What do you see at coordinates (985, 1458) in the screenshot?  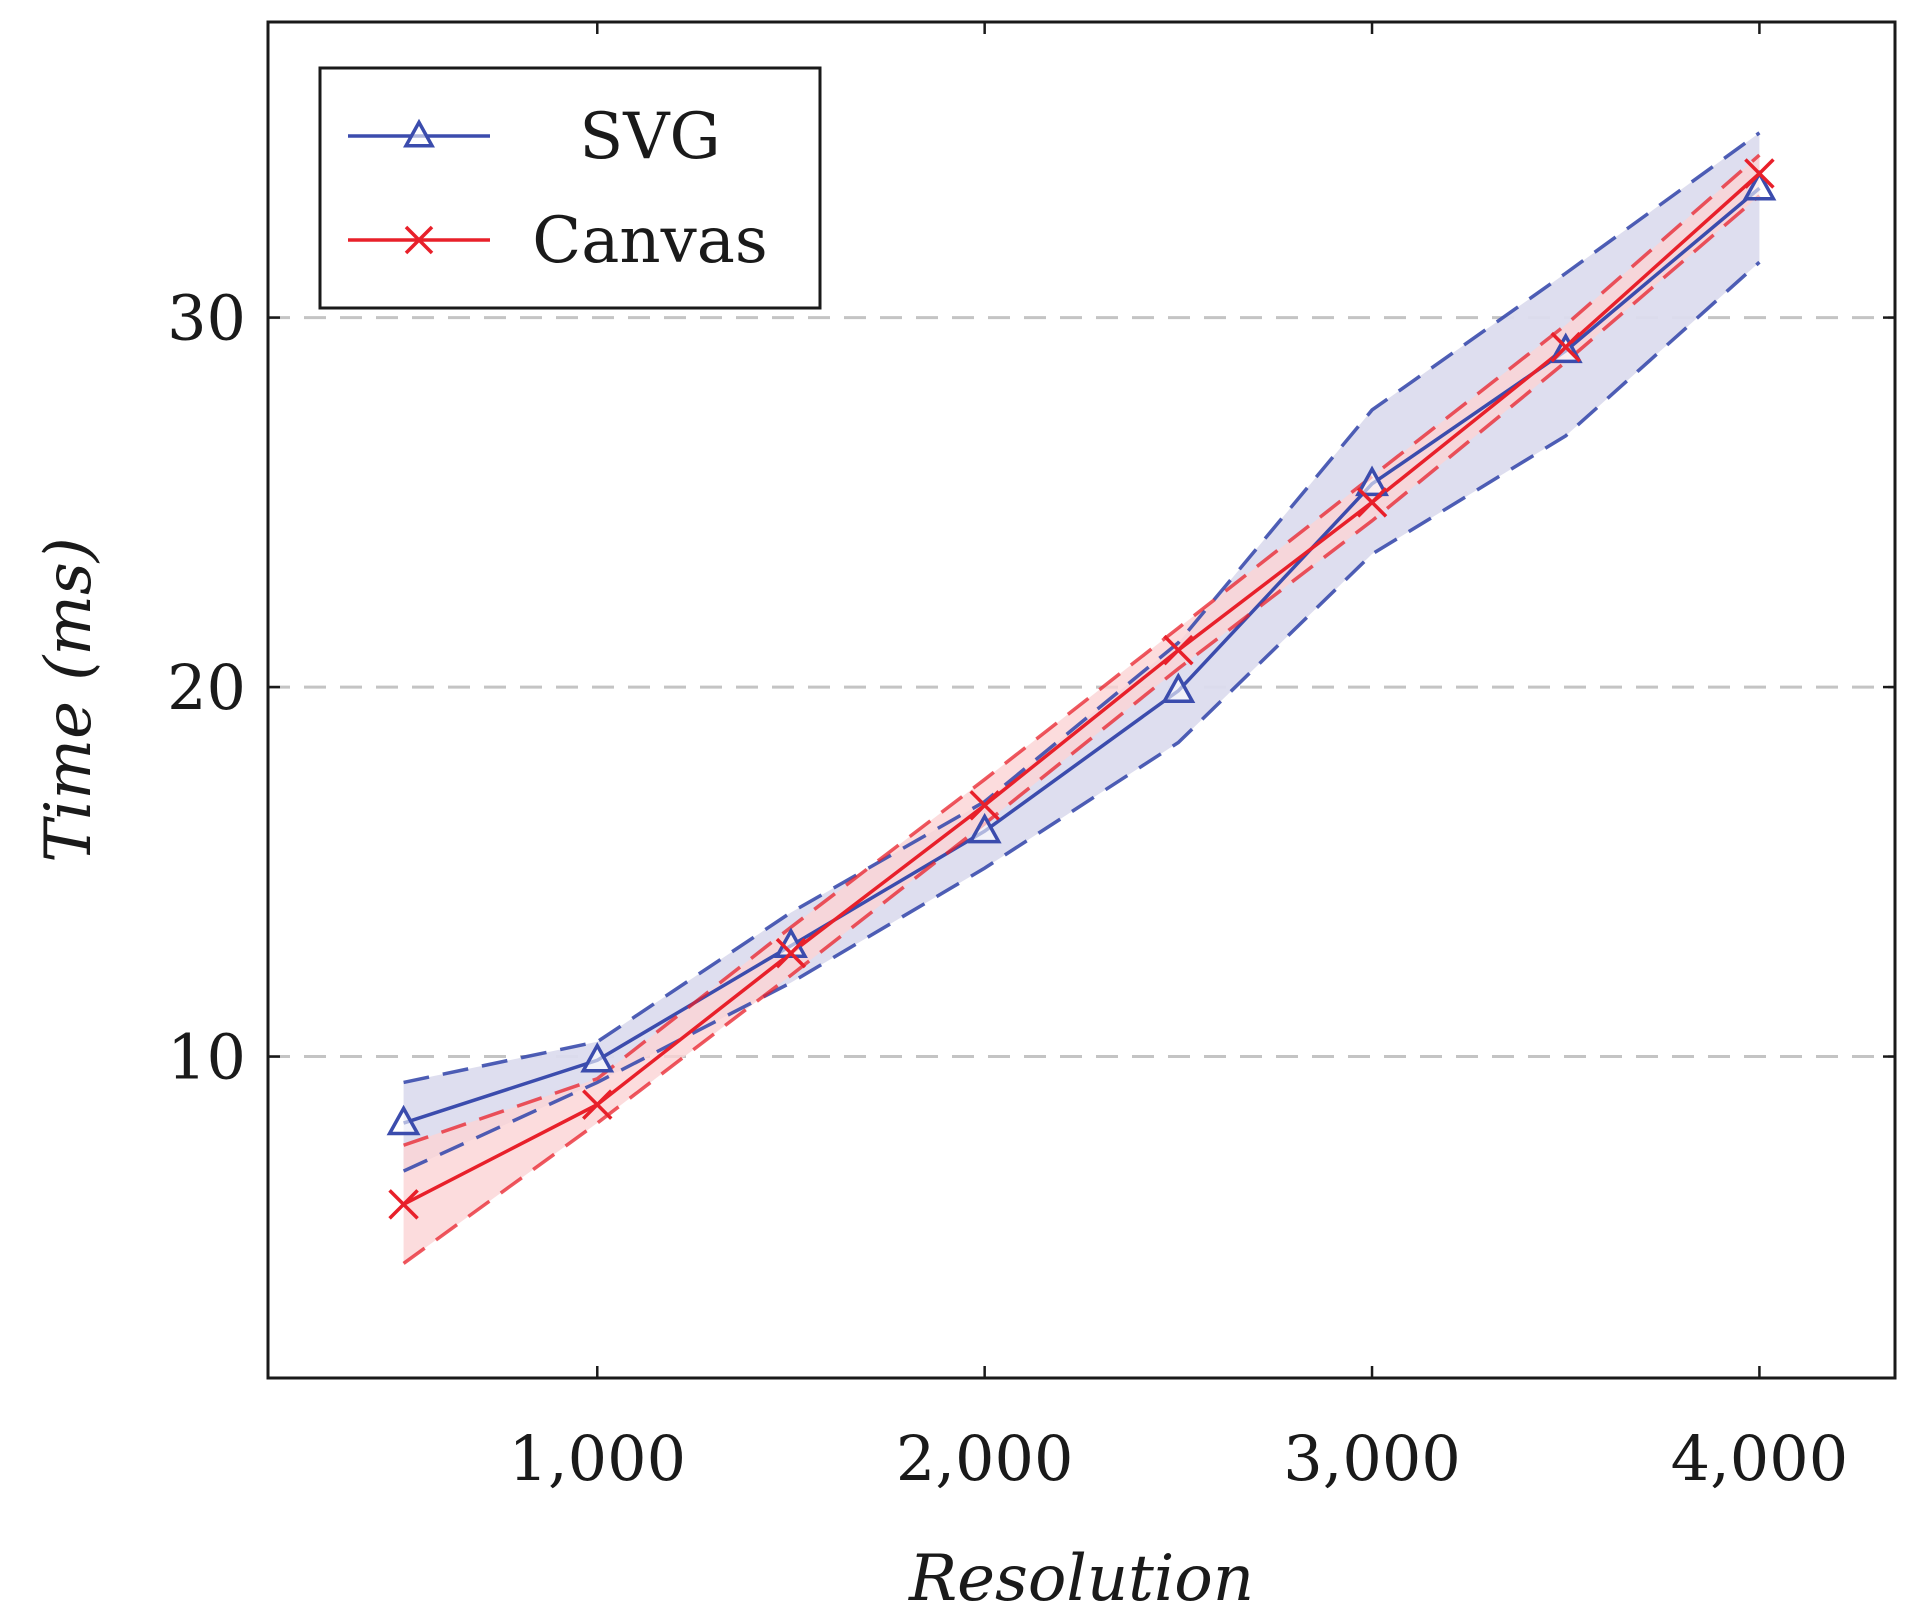 I see `x-tick-label-2000: 2,000` at bounding box center [985, 1458].